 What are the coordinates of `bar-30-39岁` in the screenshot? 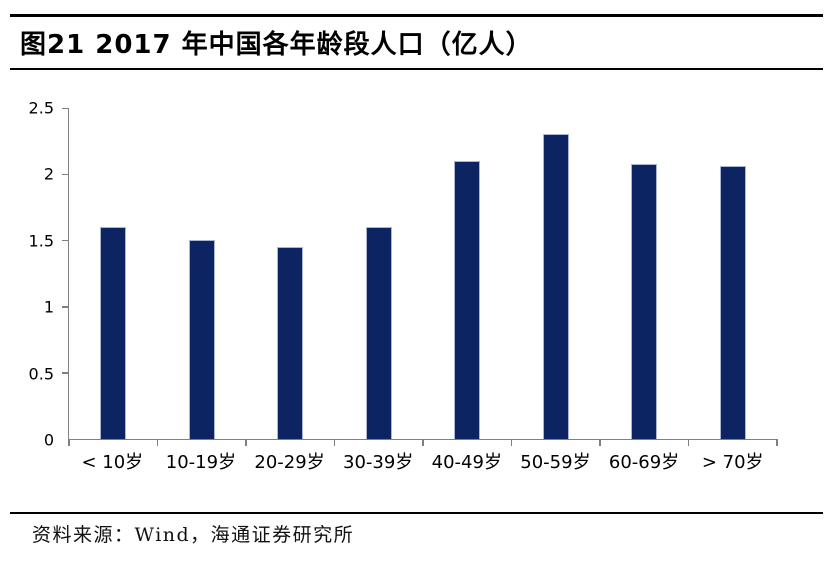 It's located at (378, 333).